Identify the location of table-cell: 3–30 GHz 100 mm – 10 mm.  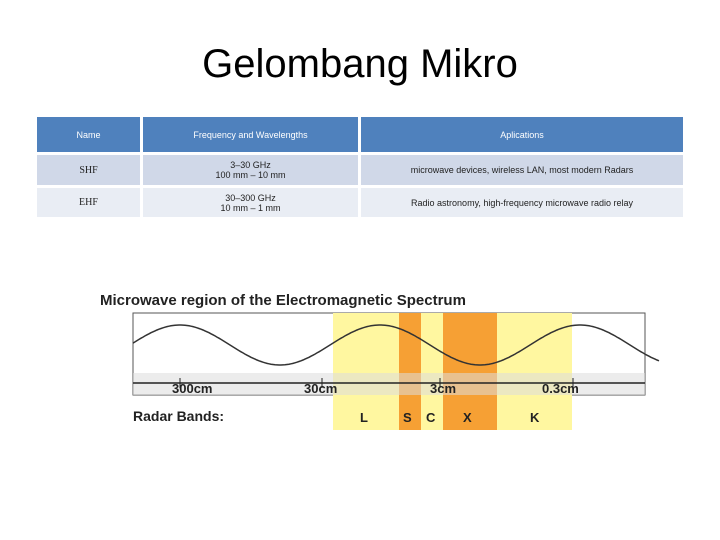
(250, 170).